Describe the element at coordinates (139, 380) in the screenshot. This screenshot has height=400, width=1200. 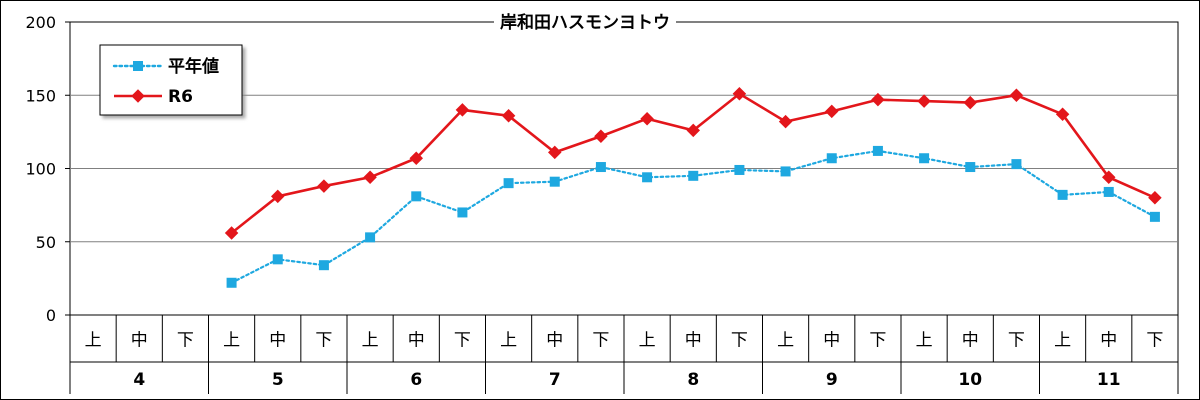
I see `month-label: 4` at that location.